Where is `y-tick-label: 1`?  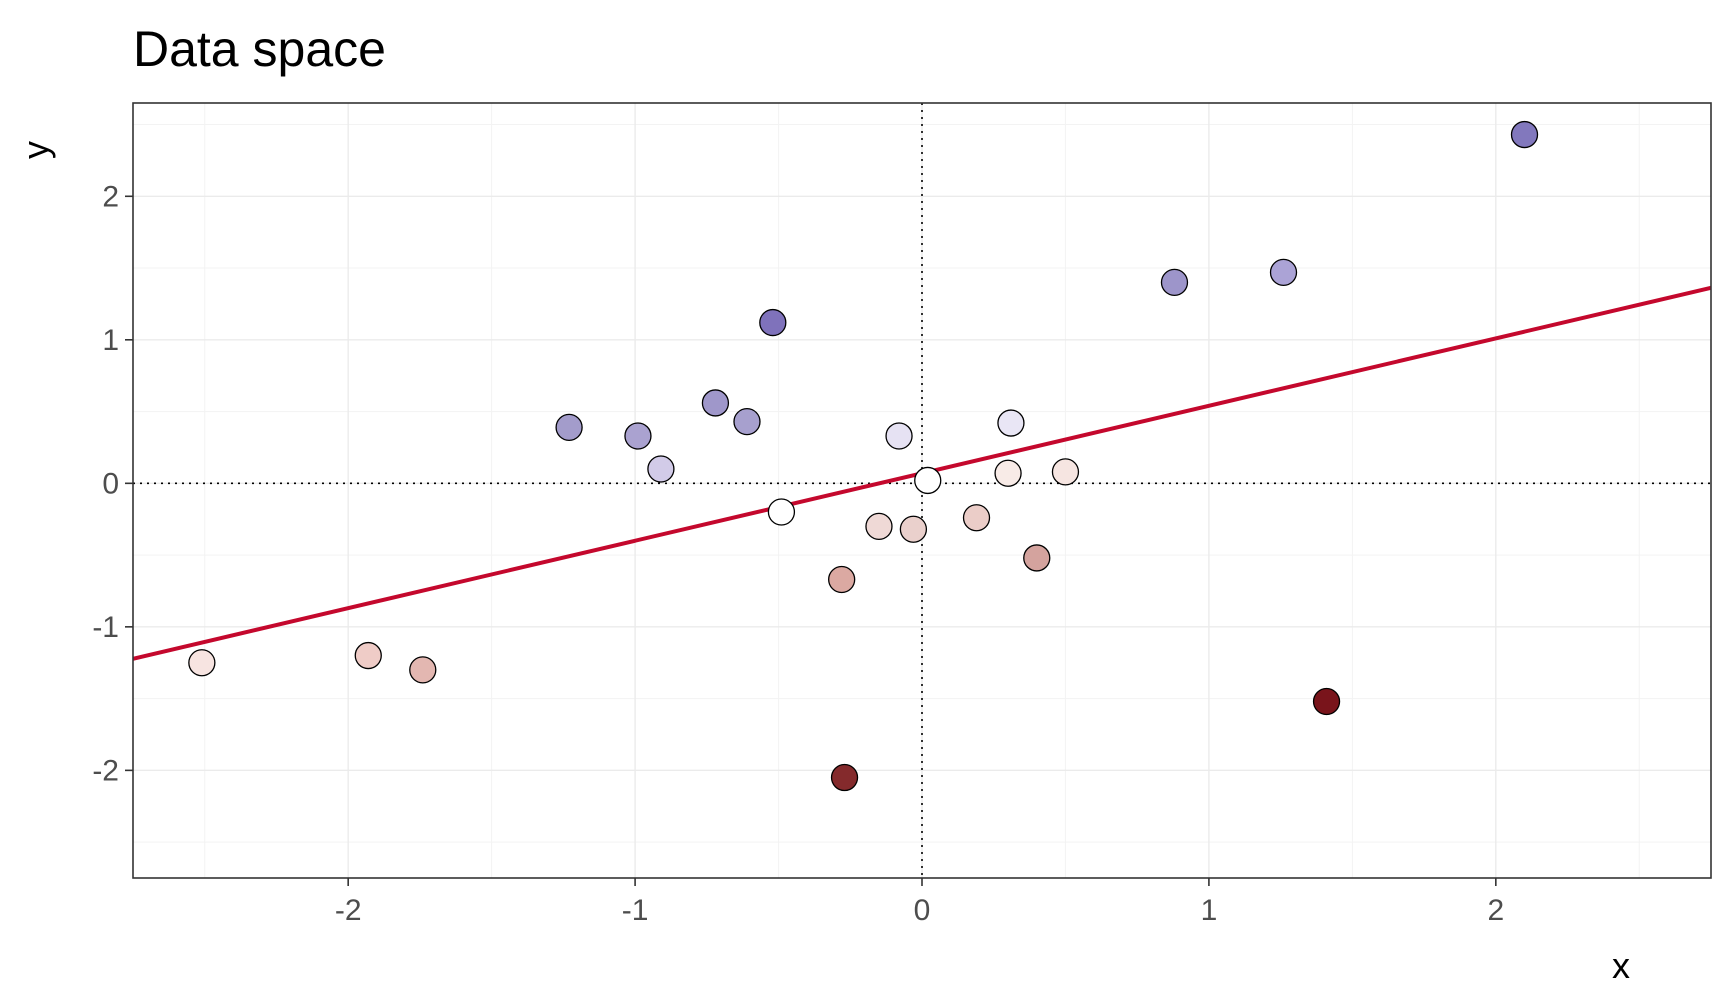 y-tick-label: 1 is located at coordinates (110, 340).